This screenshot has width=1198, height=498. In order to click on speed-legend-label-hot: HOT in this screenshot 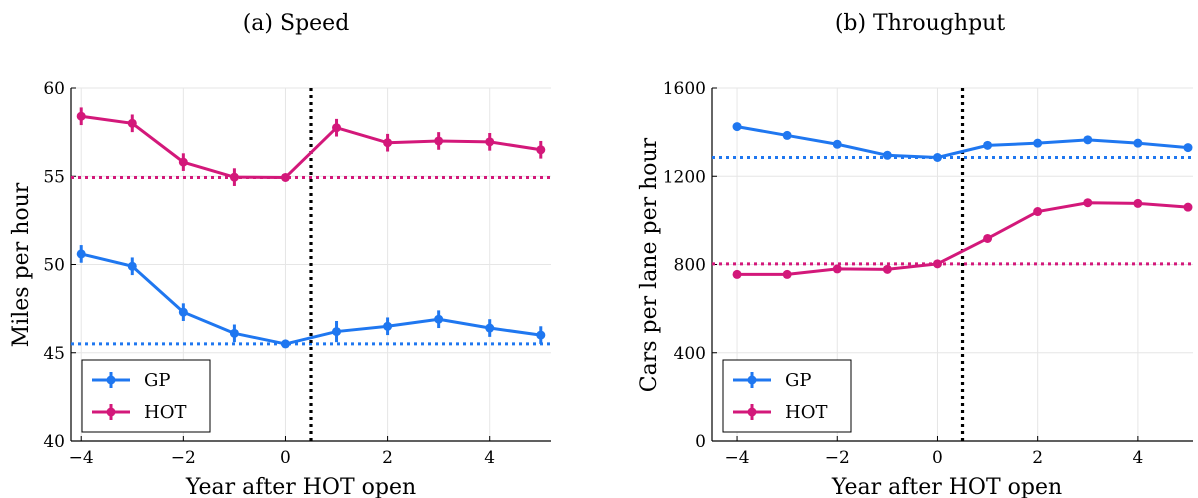, I will do `click(165, 412)`.